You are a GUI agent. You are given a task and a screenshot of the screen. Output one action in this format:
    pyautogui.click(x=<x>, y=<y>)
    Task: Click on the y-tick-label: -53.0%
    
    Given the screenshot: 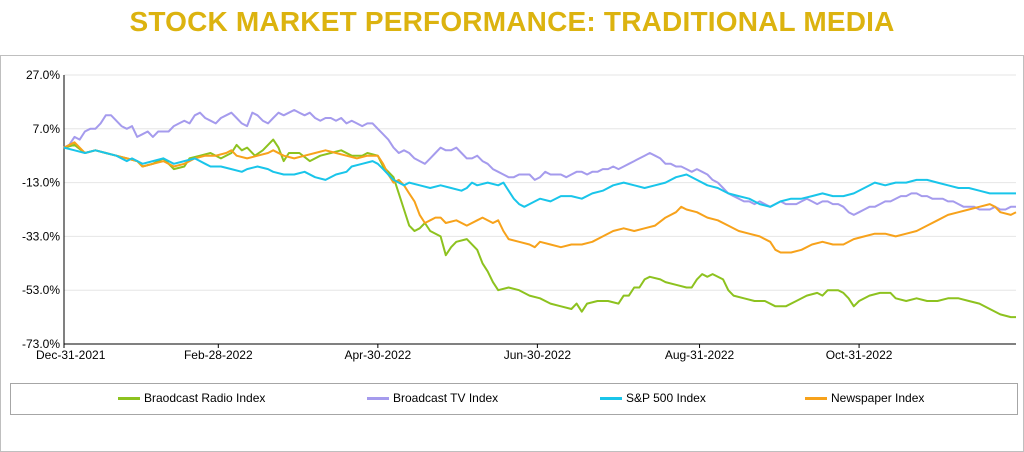 What is the action you would take?
    pyautogui.click(x=41, y=290)
    